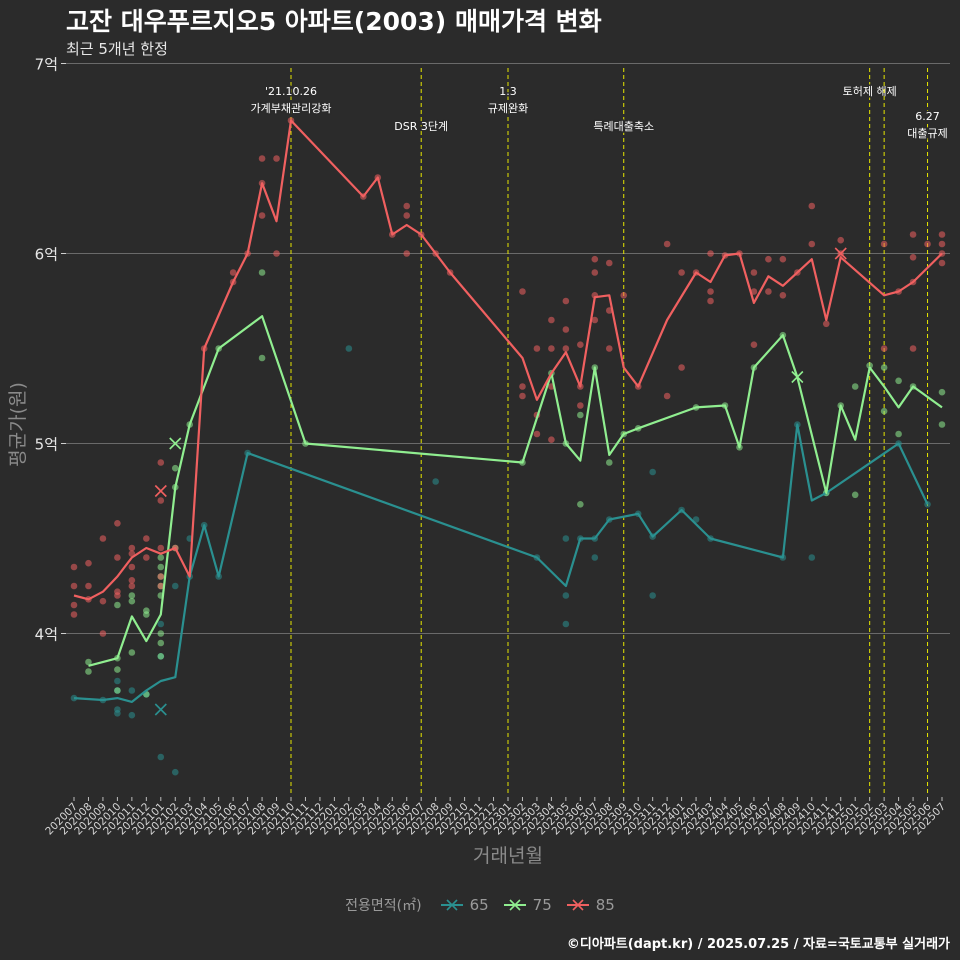  Describe the element at coordinates (623, 126) in the screenshot. I see `event-marker-label: 특례대출축소` at that location.